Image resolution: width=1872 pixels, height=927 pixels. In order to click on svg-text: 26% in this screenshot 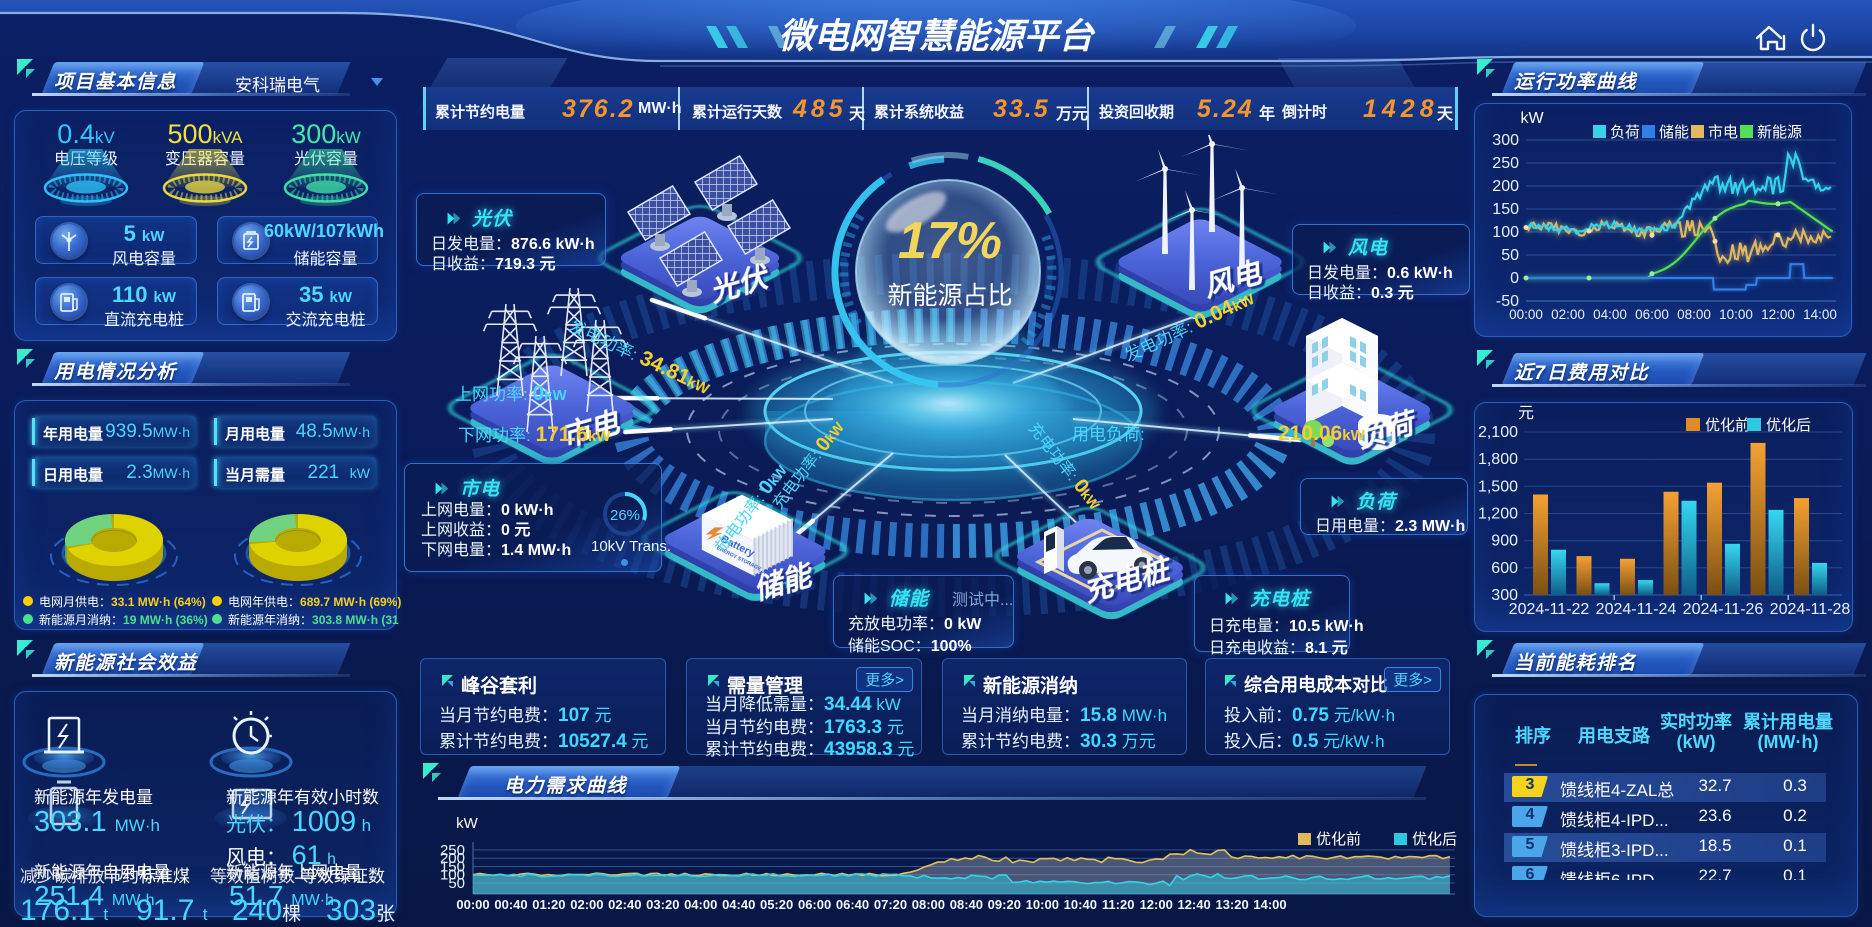, I will do `click(625, 515)`.